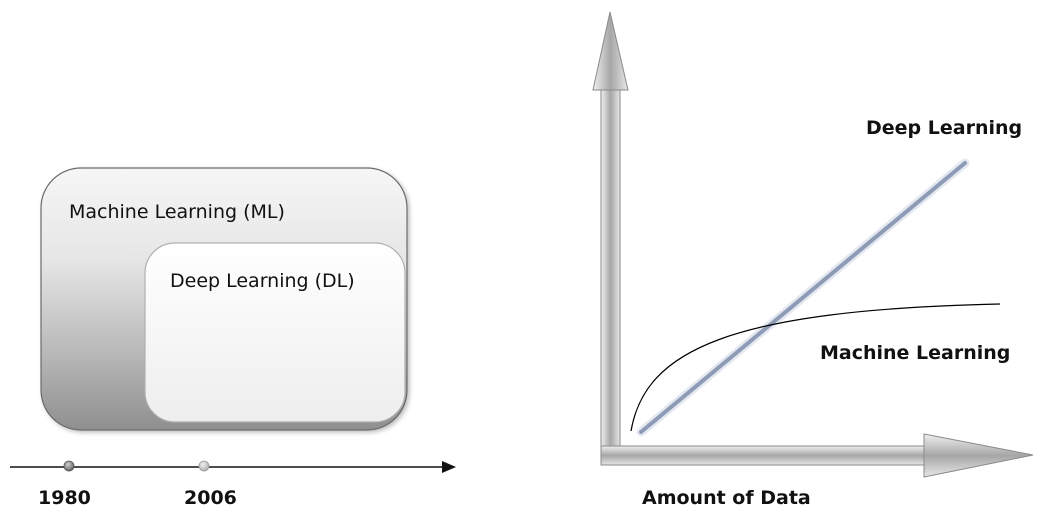 The width and height of the screenshot is (1041, 515). Describe the element at coordinates (815, 367) in the screenshot. I see `machine-learning-curve` at that location.